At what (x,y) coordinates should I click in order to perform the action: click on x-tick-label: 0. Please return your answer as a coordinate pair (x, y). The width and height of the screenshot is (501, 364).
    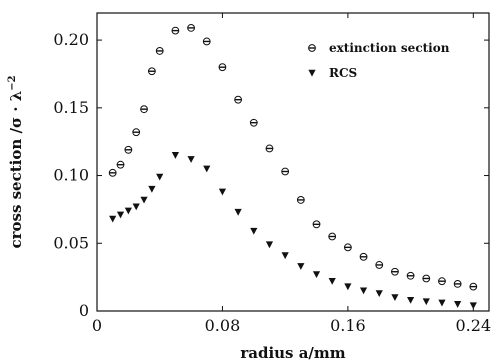
    Looking at the image, I should click on (97, 325).